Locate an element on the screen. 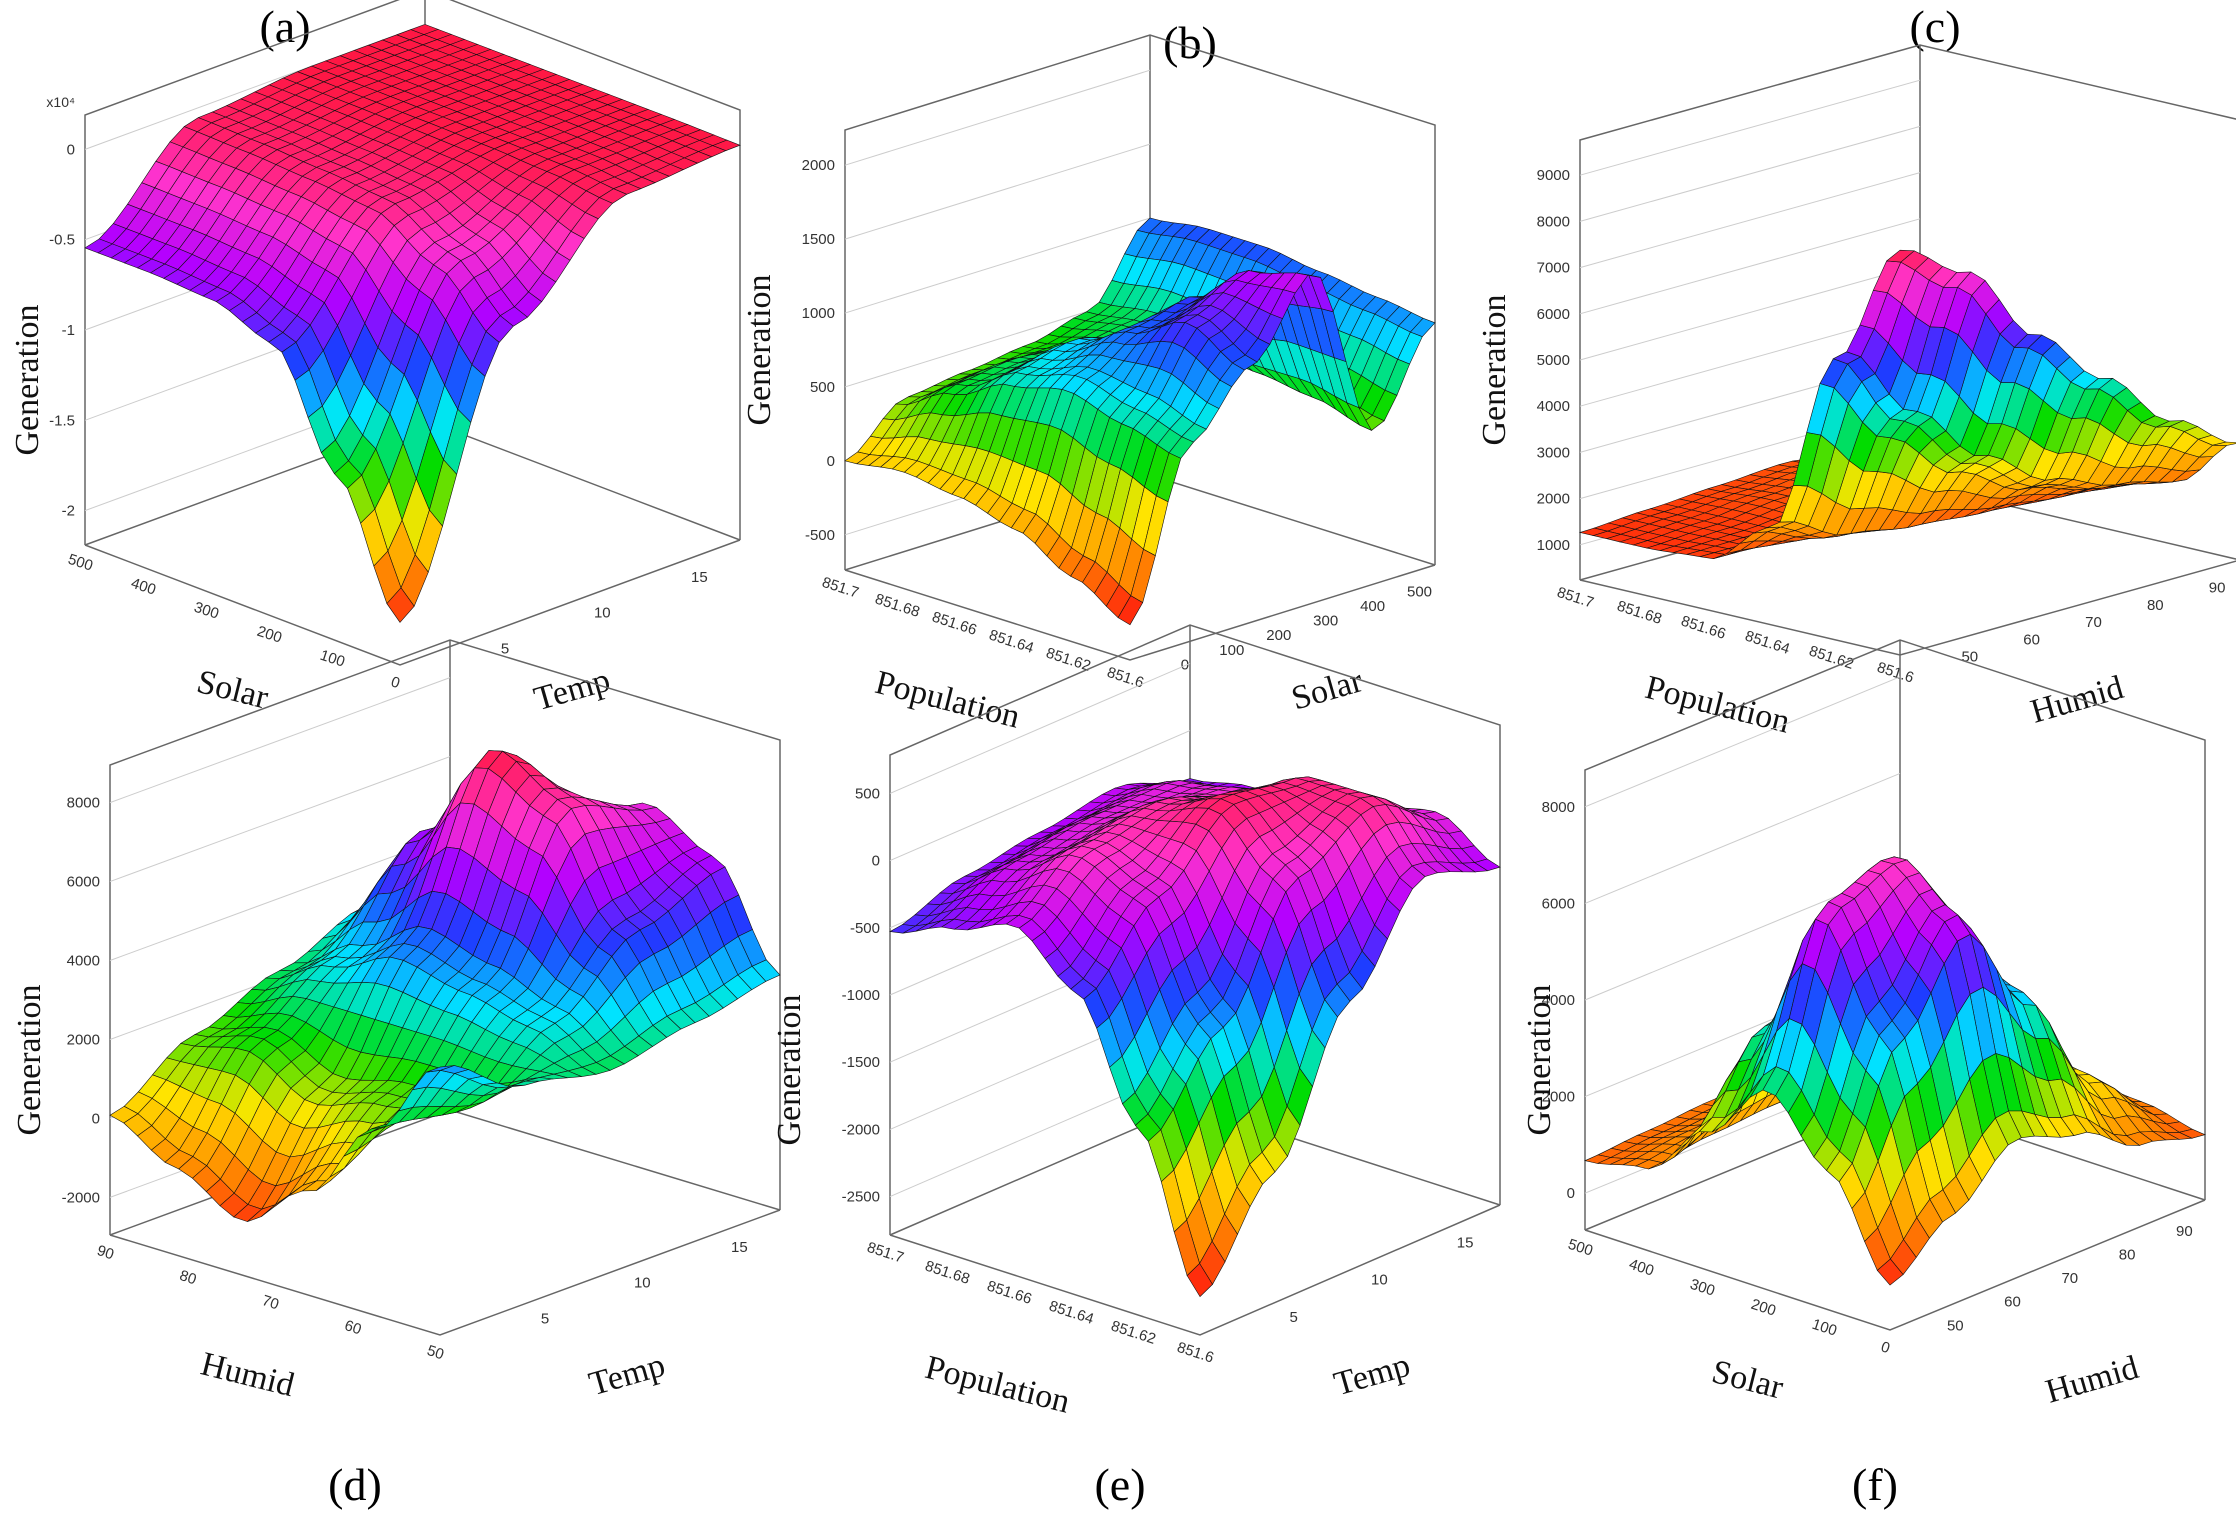  panel-label: (c) is located at coordinates (1934, 26).